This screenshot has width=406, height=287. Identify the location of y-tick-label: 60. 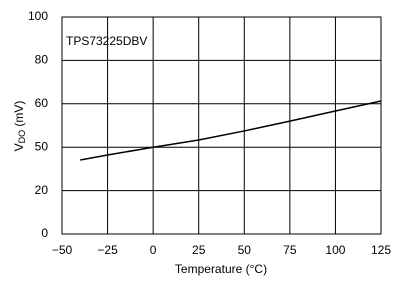
(42, 103).